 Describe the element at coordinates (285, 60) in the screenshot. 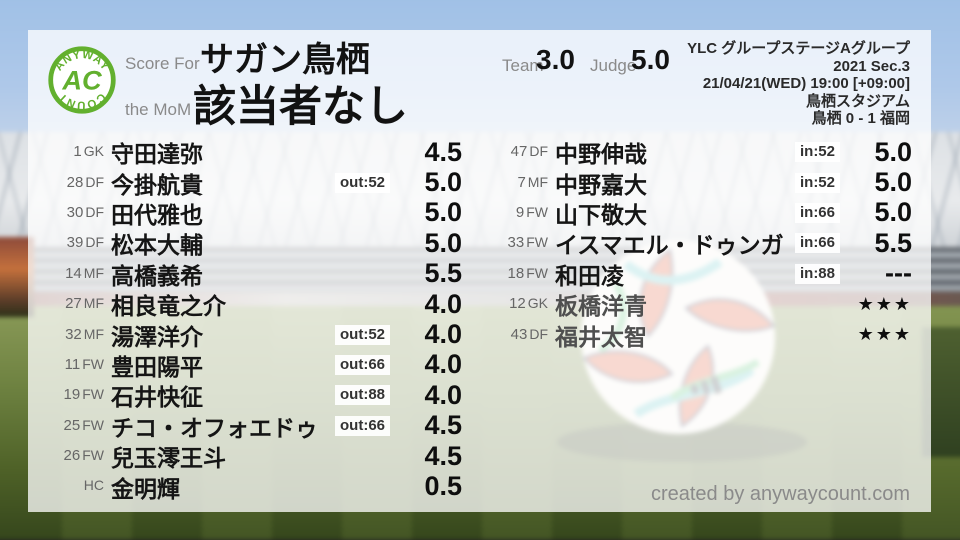

I see `team-name: サガン鳥栖` at that location.